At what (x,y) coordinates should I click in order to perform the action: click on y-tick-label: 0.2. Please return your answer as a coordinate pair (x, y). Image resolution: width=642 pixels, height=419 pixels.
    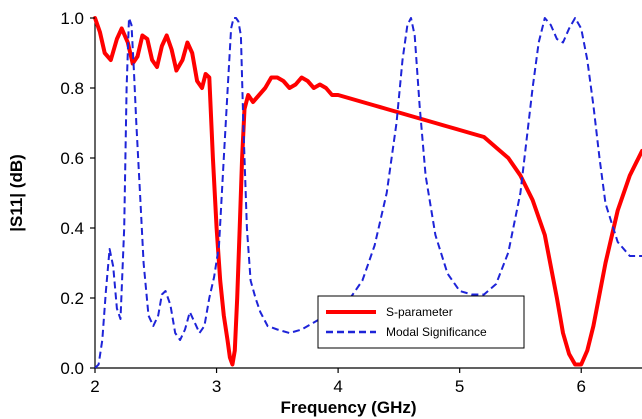
    Looking at the image, I should click on (72, 298).